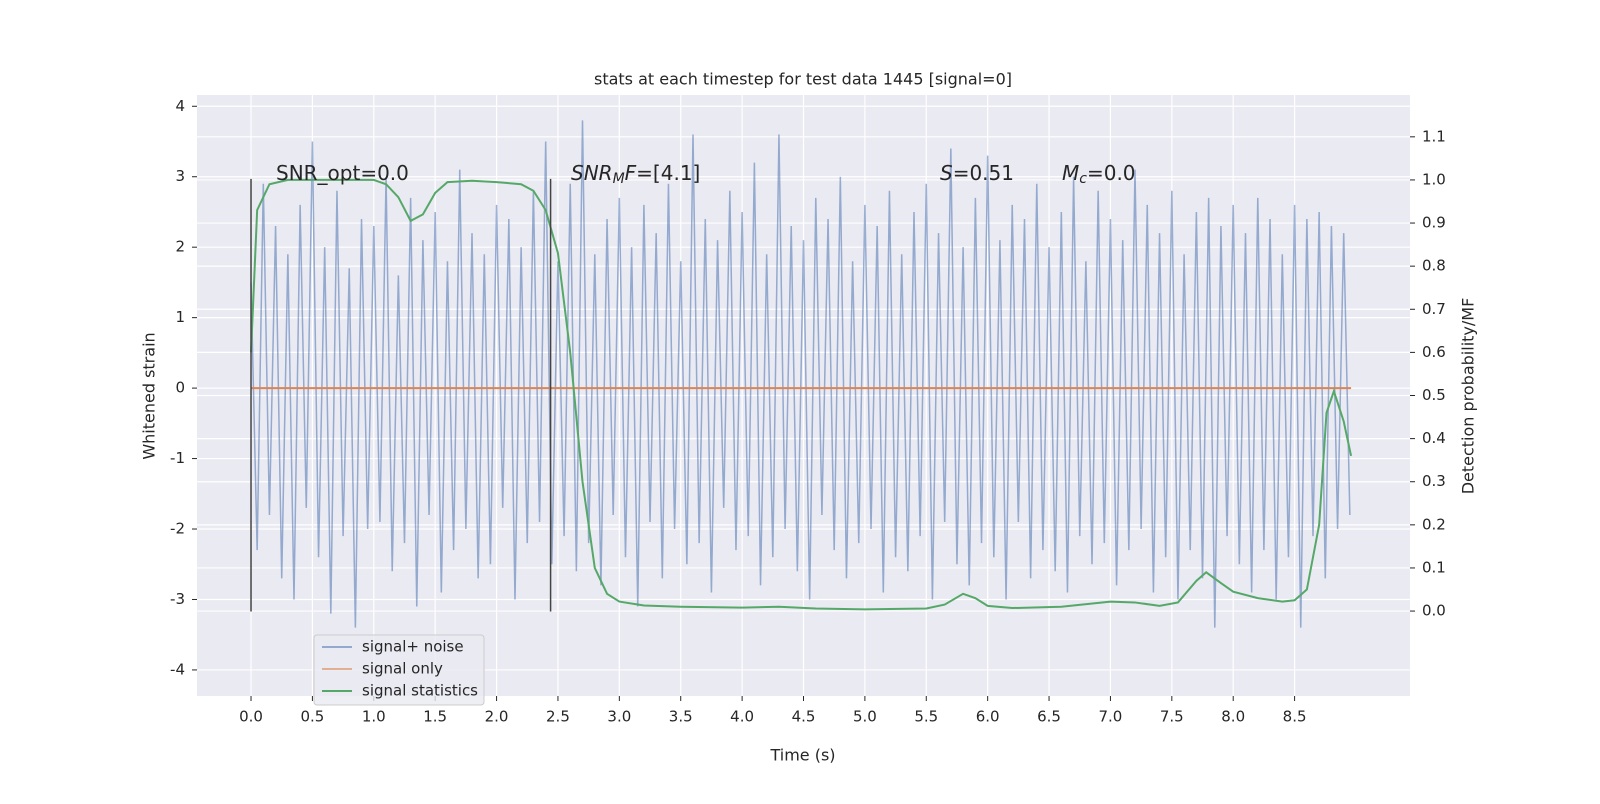  What do you see at coordinates (1434, 136) in the screenshot?
I see `y2-tick-label: 1.1` at bounding box center [1434, 136].